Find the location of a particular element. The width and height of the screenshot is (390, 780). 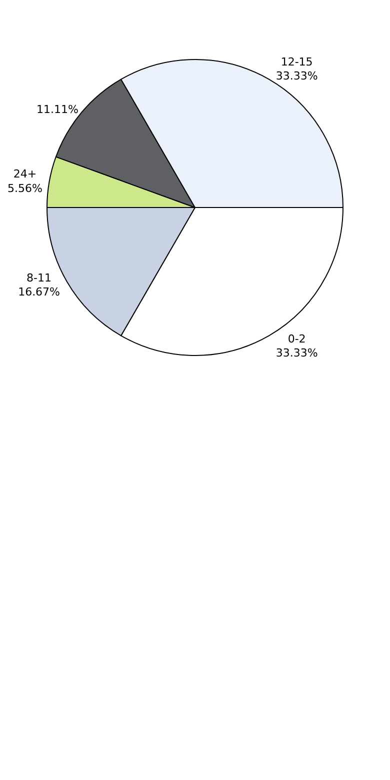

slice-label: 0-2 is located at coordinates (297, 339).